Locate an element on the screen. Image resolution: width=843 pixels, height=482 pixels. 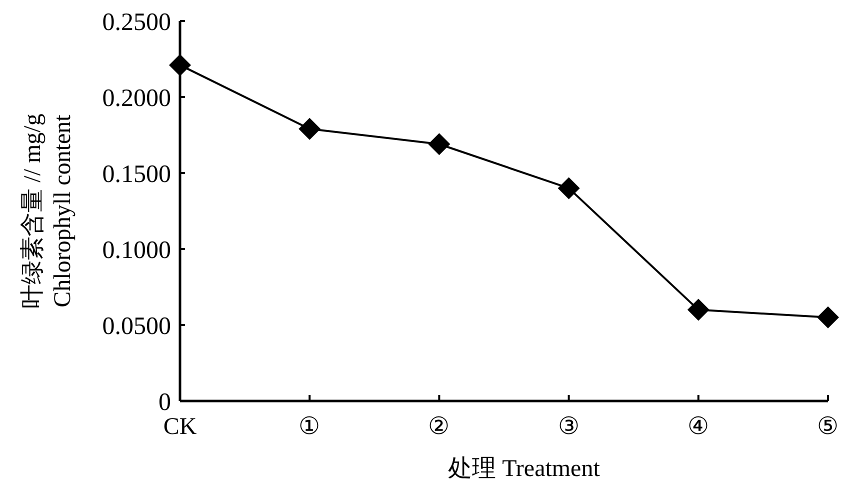
x-axis-title: 处理 Treatment is located at coordinates (524, 469).